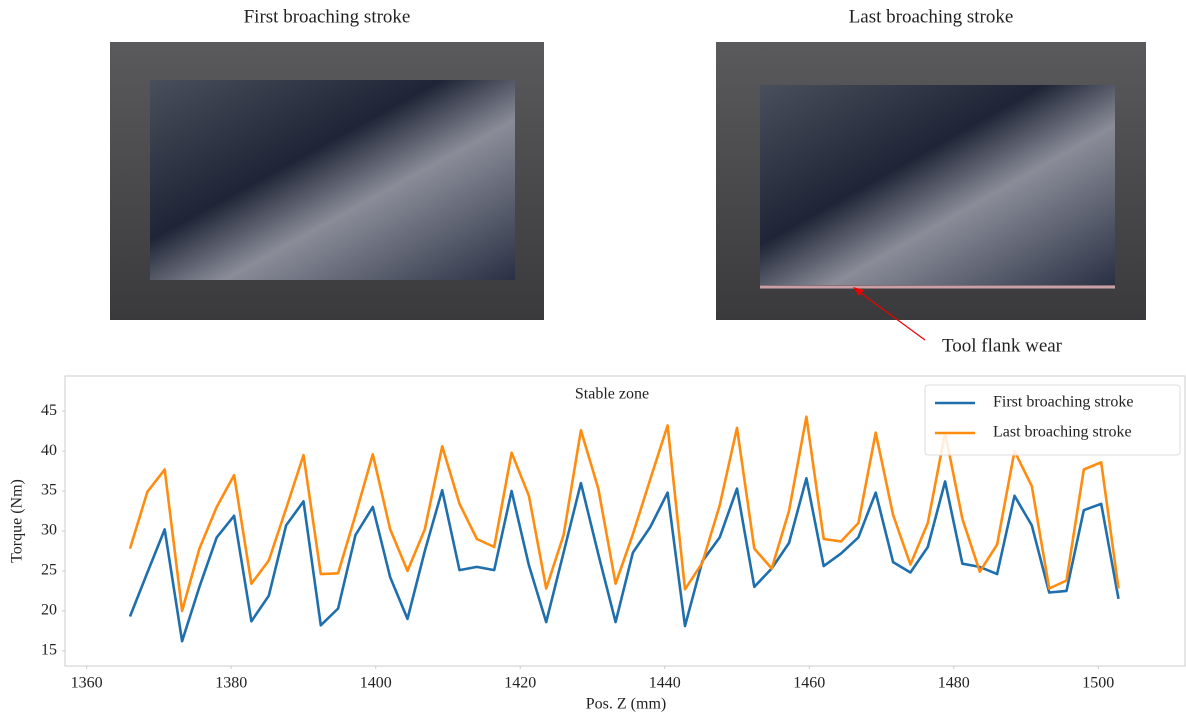 The height and width of the screenshot is (724, 1186). Describe the element at coordinates (858, 291) in the screenshot. I see `arrow-head` at that location.